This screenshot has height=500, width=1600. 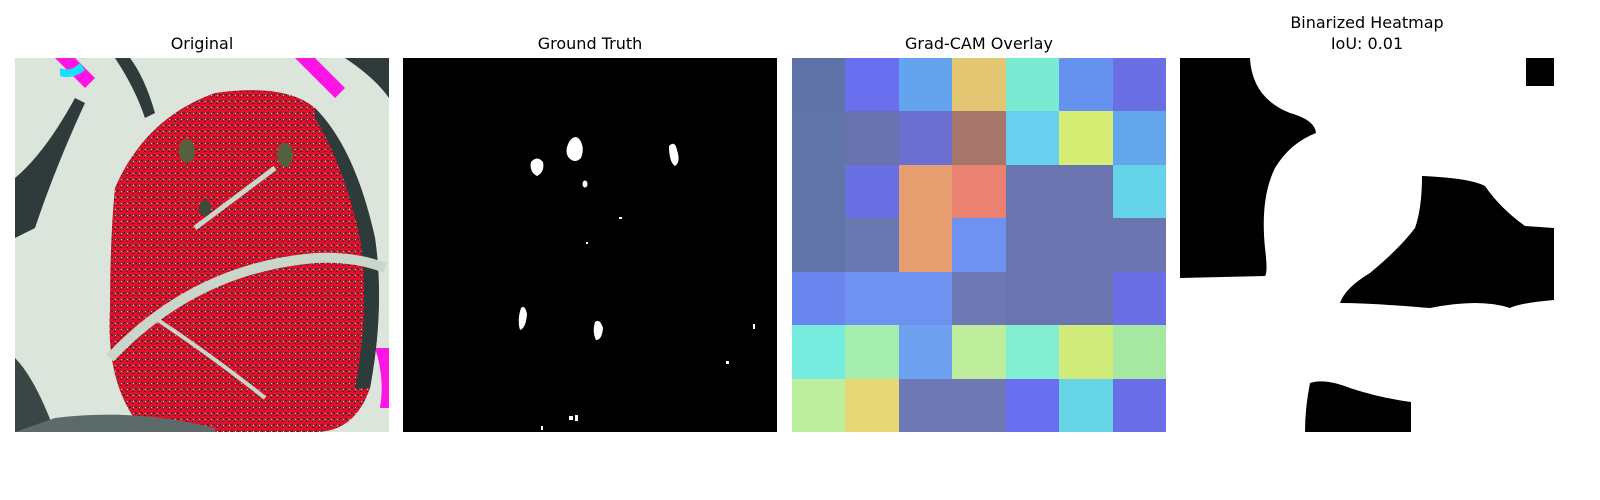 I want to click on iou-label: IoU: 0.01, so click(x=1367, y=43).